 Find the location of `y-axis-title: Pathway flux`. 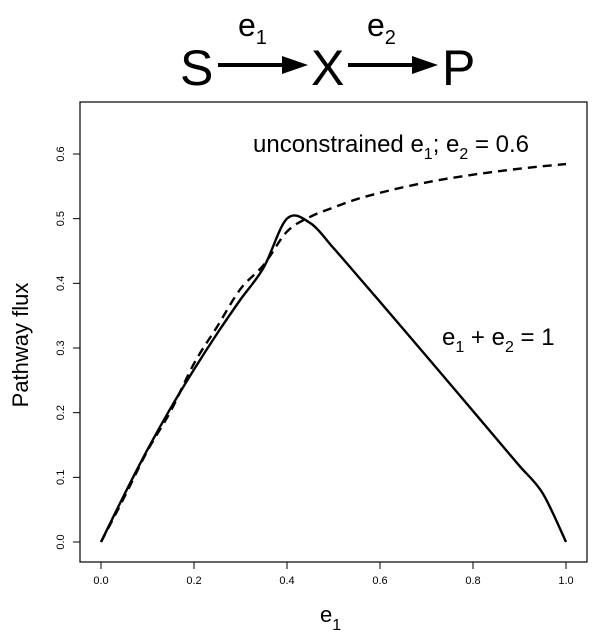

y-axis-title: Pathway flux is located at coordinates (20, 345).